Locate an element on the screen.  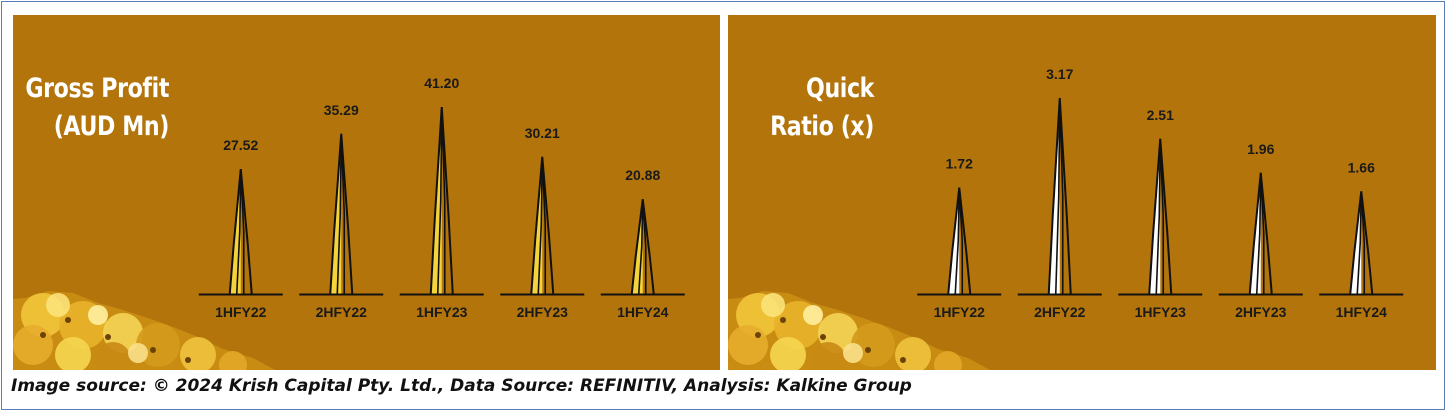
value-label: 20.88 is located at coordinates (642, 175).